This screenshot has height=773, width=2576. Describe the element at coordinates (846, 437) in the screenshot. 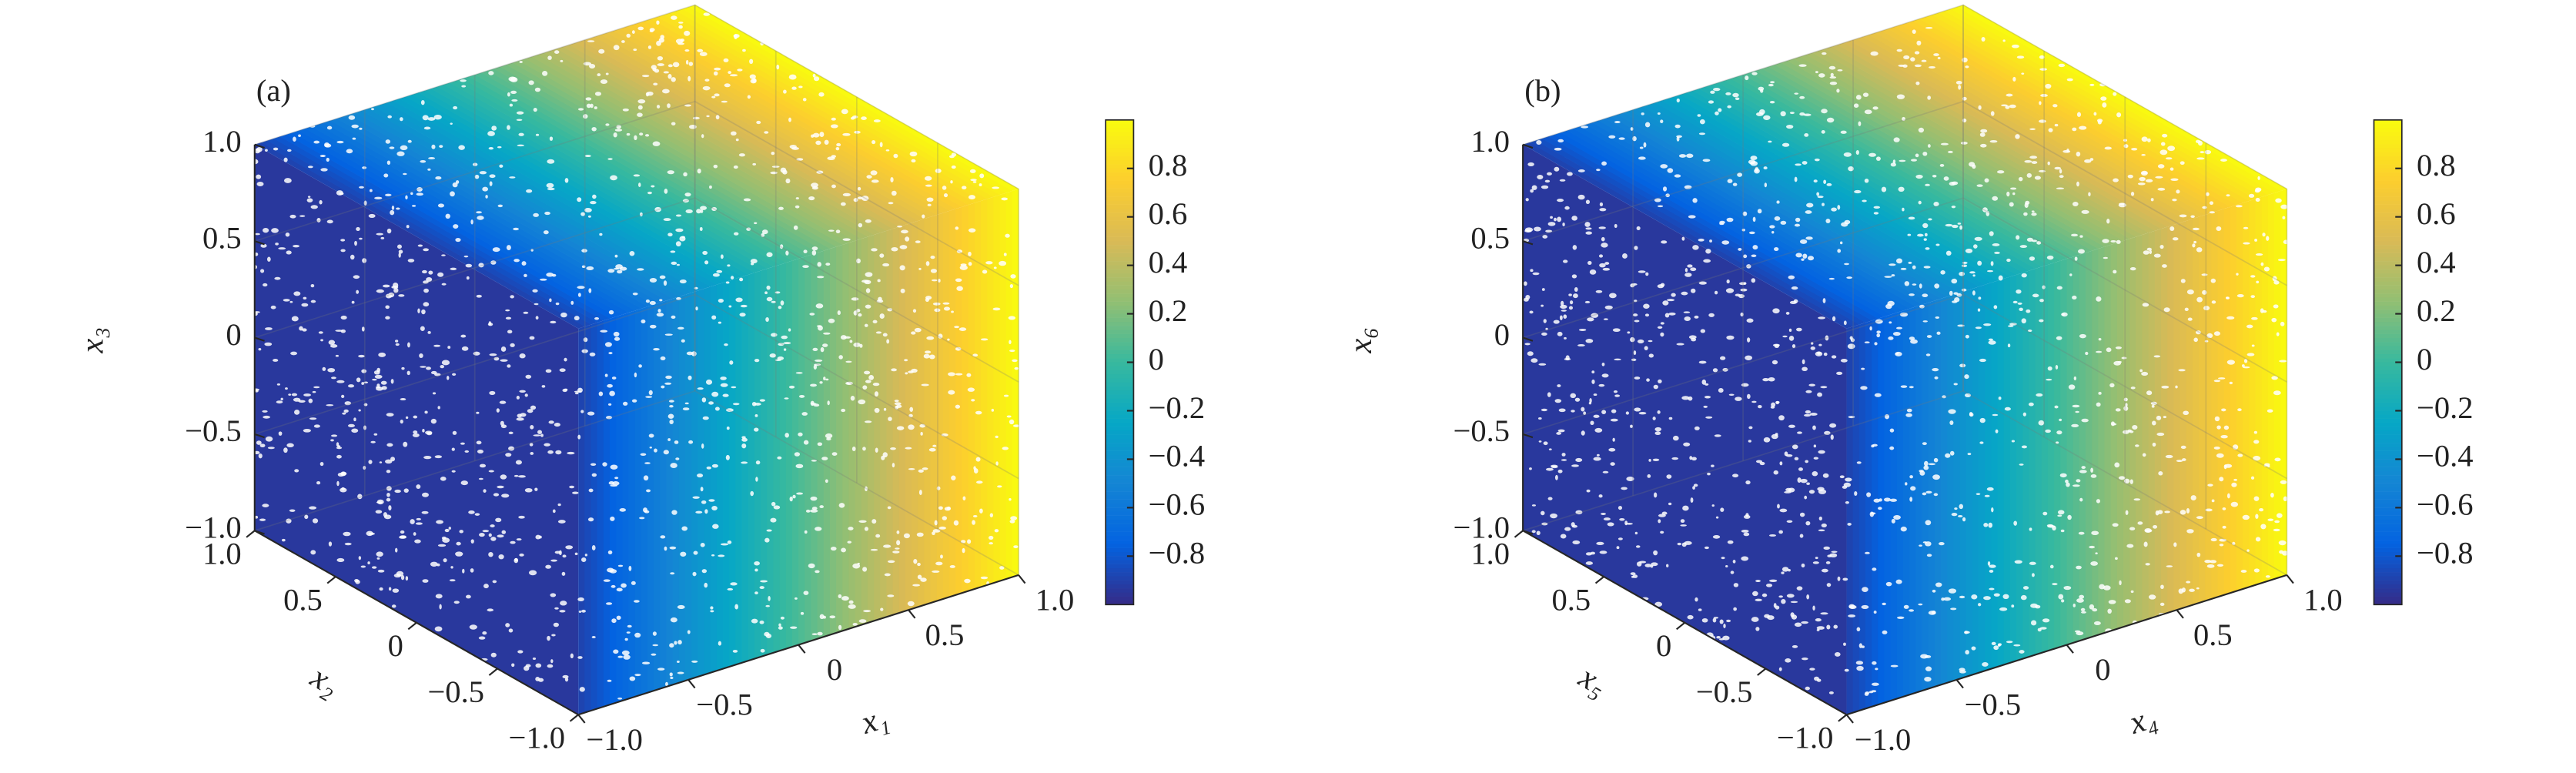

I see `right-face-strip` at that location.